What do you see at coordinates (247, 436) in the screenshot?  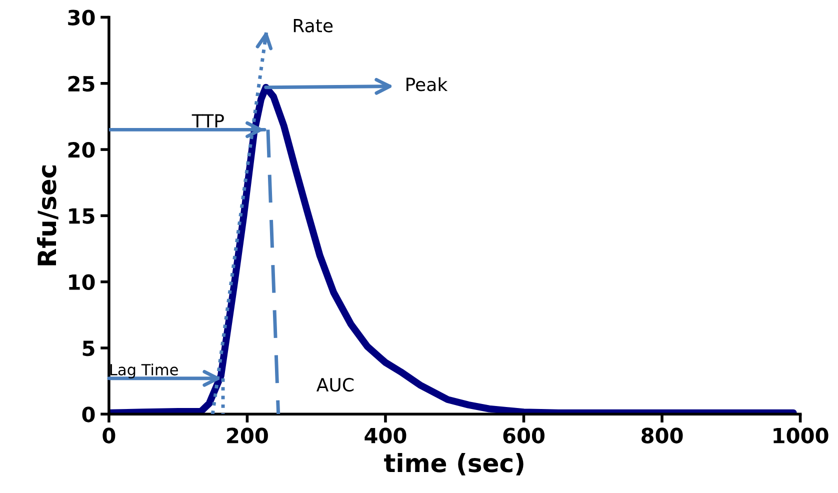 I see `x-tick-label: 200` at bounding box center [247, 436].